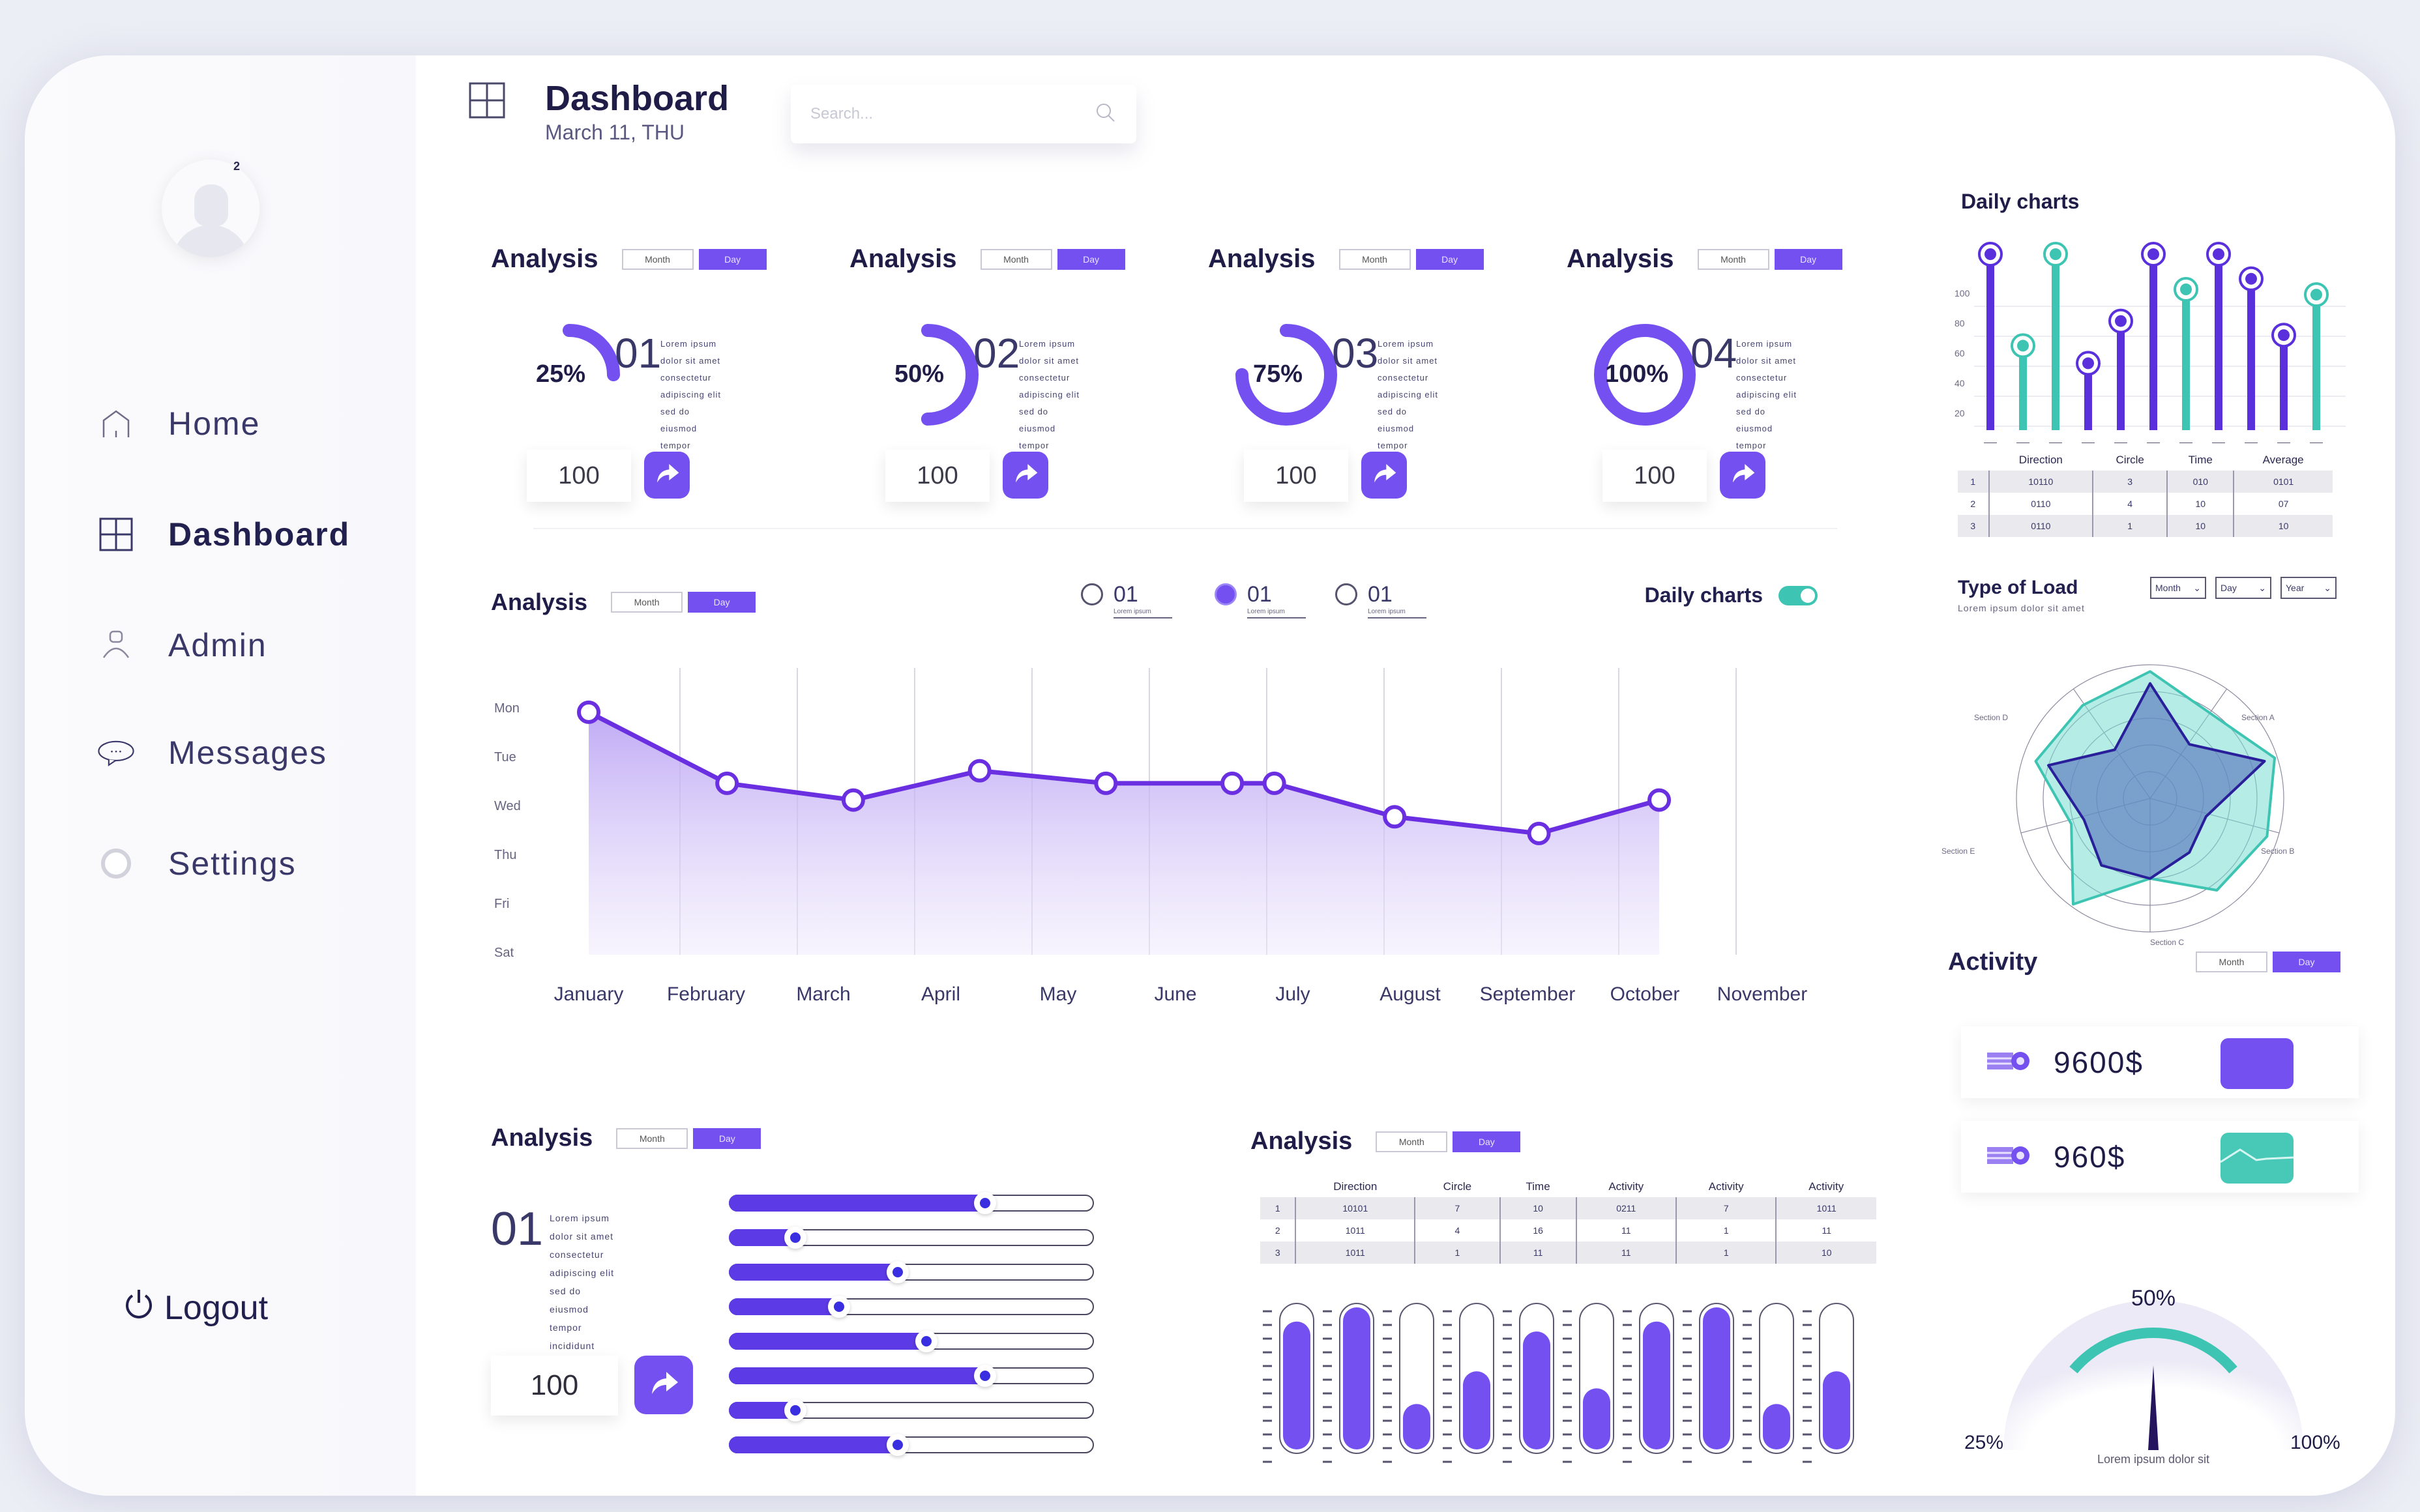  What do you see at coordinates (1538, 1253) in the screenshot?
I see `table-cell: 11` at bounding box center [1538, 1253].